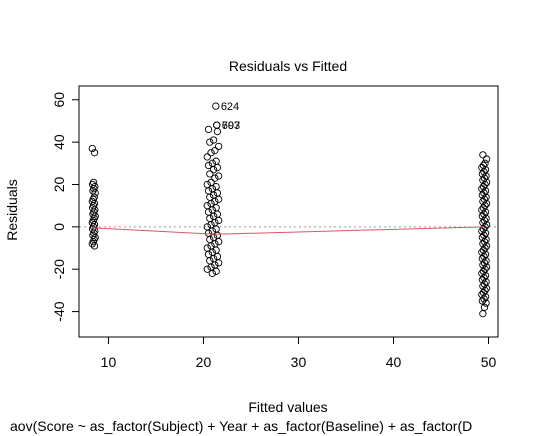  What do you see at coordinates (489, 362) in the screenshot?
I see `x-tick-label: 50` at bounding box center [489, 362].